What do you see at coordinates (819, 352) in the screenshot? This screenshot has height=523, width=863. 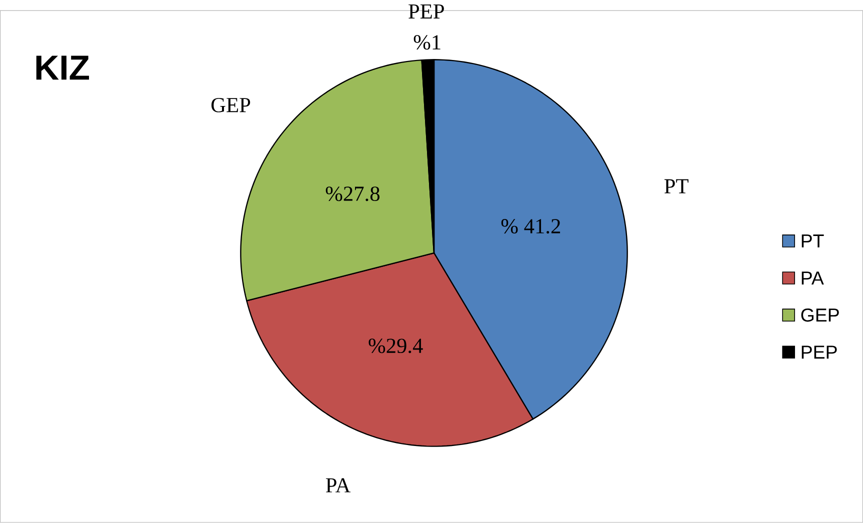 I see `legend-label: PEP` at bounding box center [819, 352].